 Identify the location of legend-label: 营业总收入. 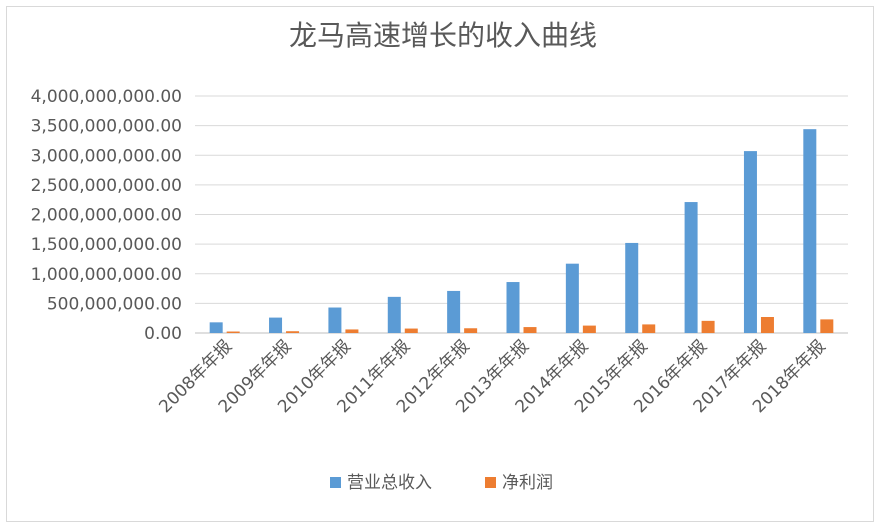
(389, 483).